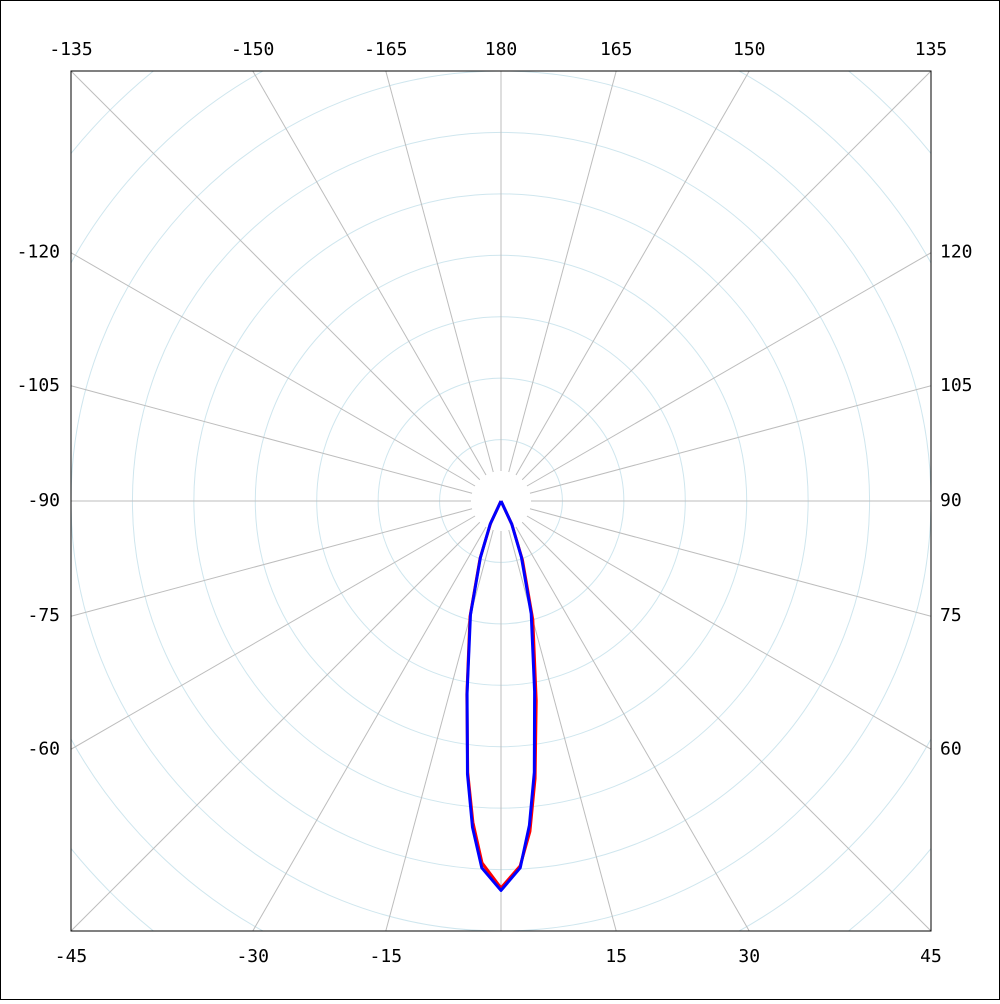 The width and height of the screenshot is (1000, 1004). I want to click on angle-label: -90, so click(43, 500).